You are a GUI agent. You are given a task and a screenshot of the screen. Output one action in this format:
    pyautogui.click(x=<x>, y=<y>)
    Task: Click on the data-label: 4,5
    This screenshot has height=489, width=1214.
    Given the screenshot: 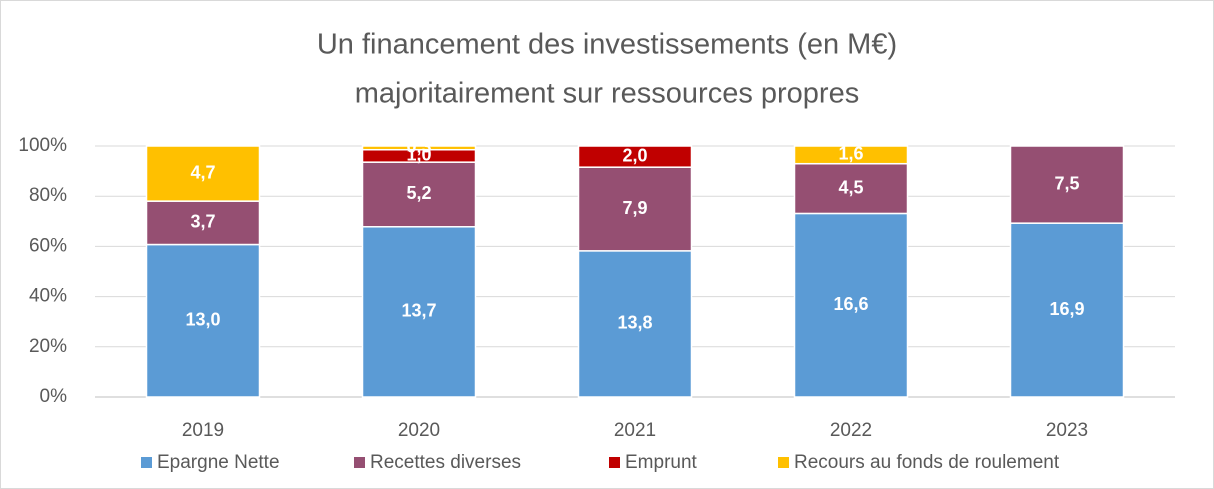 What is the action you would take?
    pyautogui.click(x=850, y=187)
    